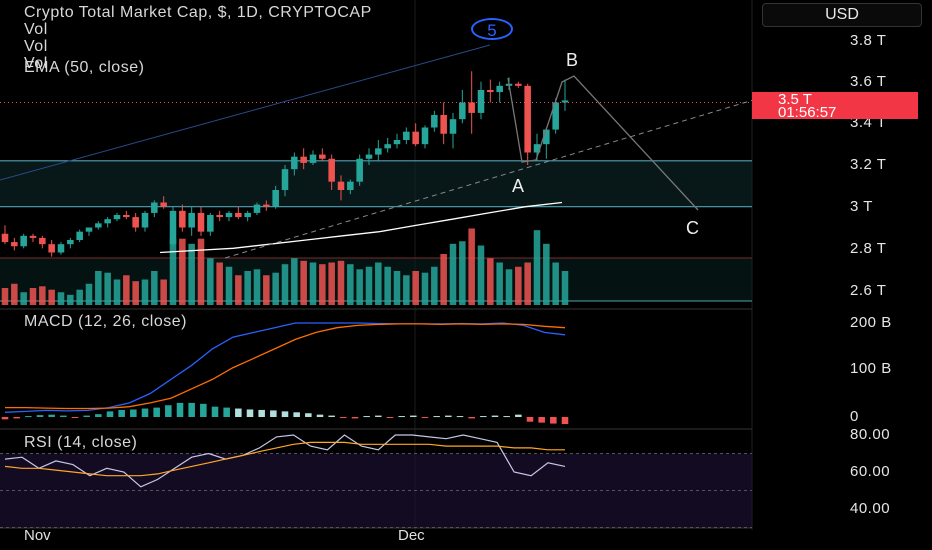 This screenshot has height=550, width=932. What do you see at coordinates (868, 81) in the screenshot?
I see `price-tick: 3.6 T` at bounding box center [868, 81].